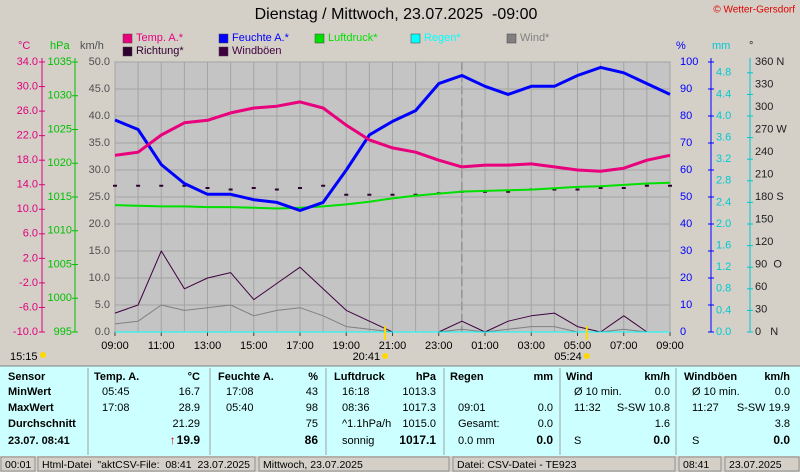  What do you see at coordinates (643, 408) in the screenshot?
I see `cell-value: S-SW 10.8` at bounding box center [643, 408].